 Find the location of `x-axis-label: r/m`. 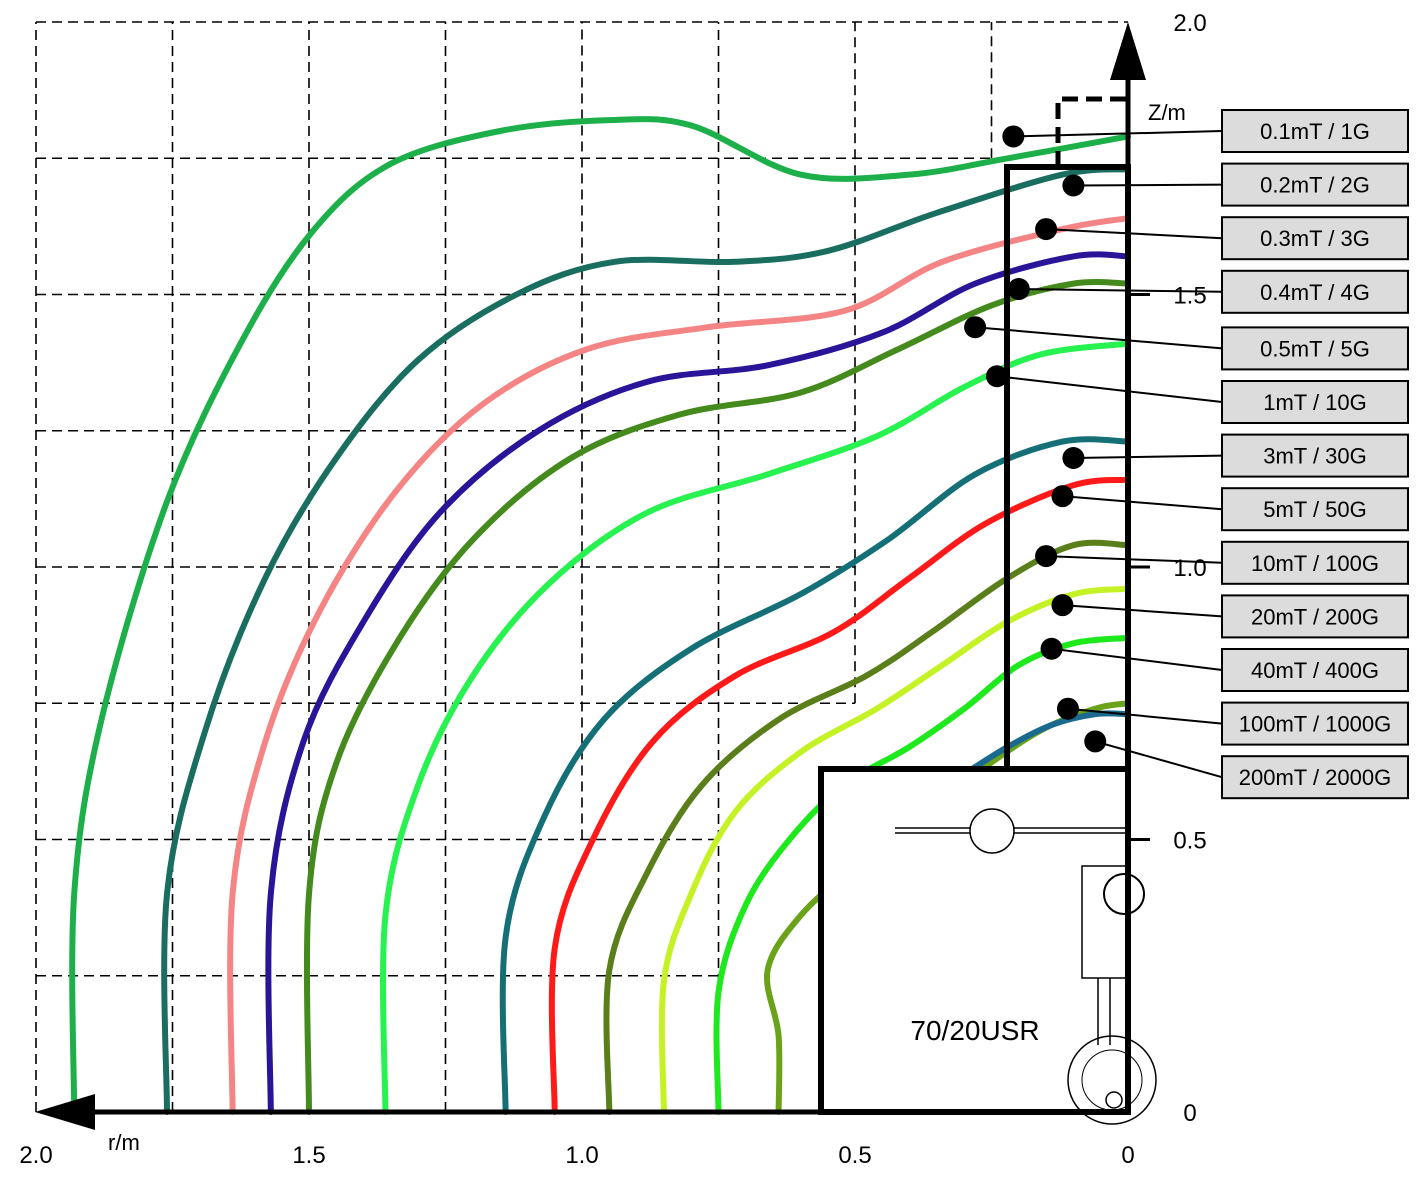

x-axis-label: r/m is located at coordinates (124, 1142).